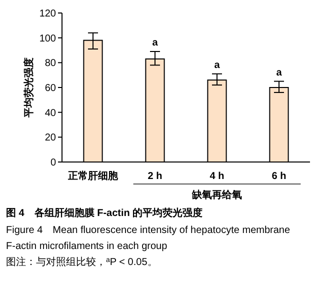  Describe the element at coordinates (82, 262) in the screenshot. I see `text: 图注：与对照组比较，$^{a}$P < 0.05。` at that location.